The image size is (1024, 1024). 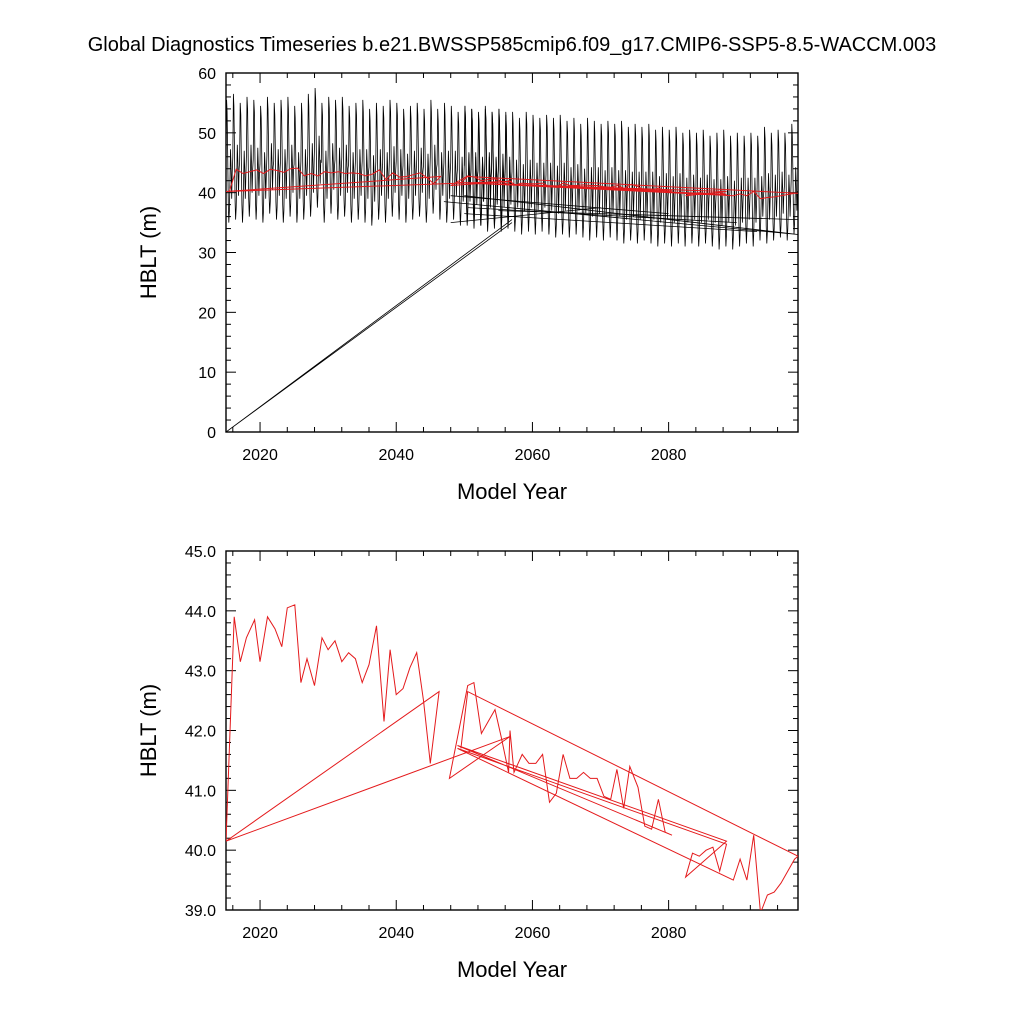 I want to click on y-tick-label: 50, so click(x=207, y=134).